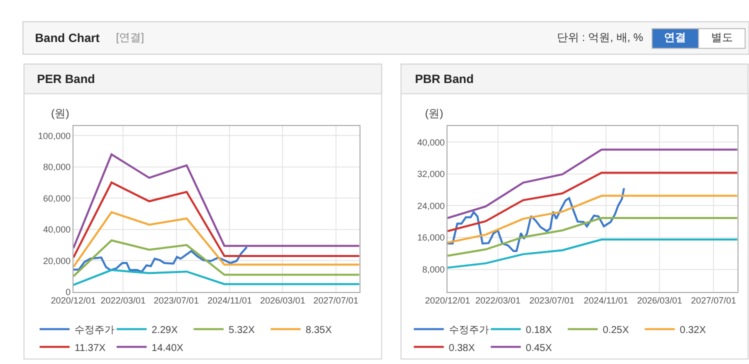 This screenshot has height=364, width=749. I want to click on legend-label: 5.32X, so click(242, 330).